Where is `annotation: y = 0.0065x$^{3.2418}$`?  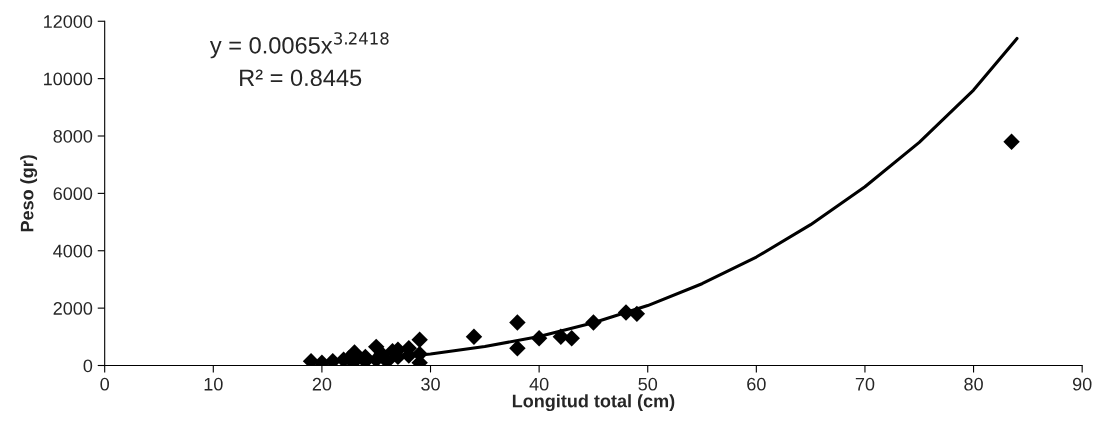
annotation: y = 0.0065x$^{3.2418}$ is located at coordinates (299, 45).